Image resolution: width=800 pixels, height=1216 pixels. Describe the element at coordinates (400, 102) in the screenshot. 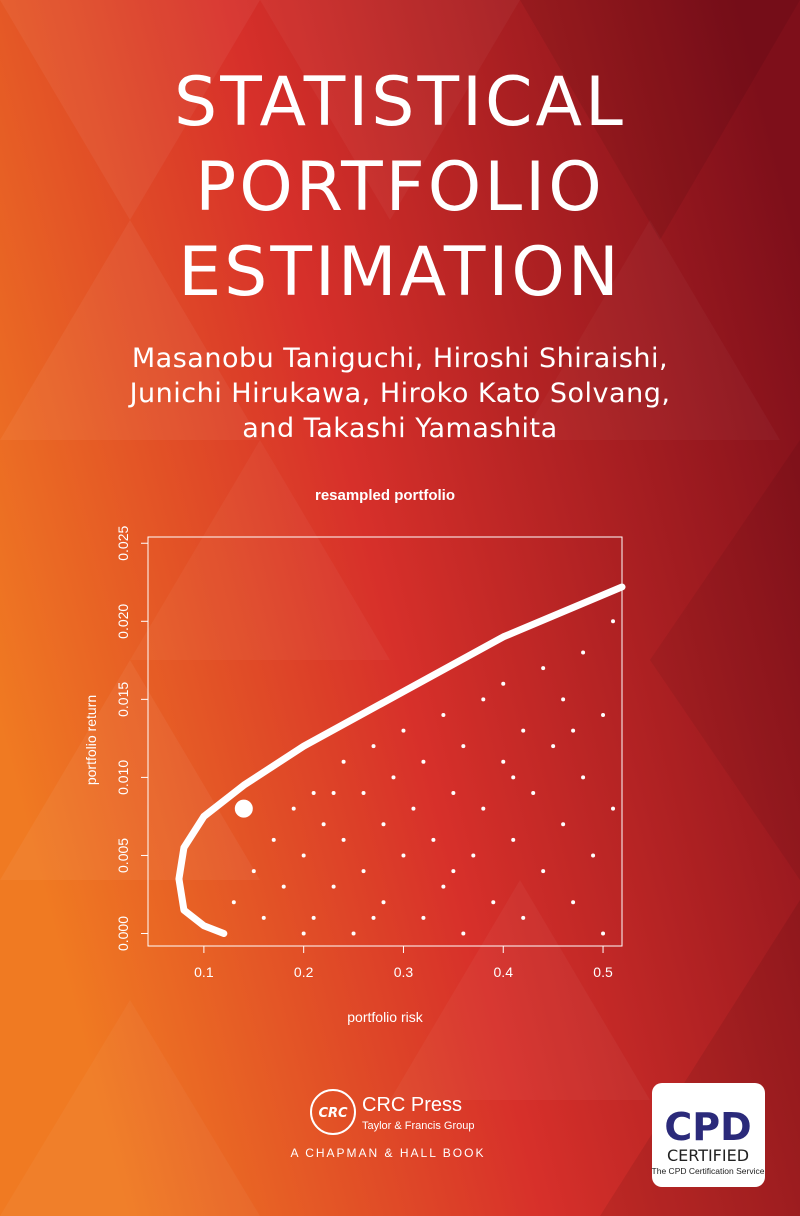

I see `title-line: STATISTICAL` at that location.